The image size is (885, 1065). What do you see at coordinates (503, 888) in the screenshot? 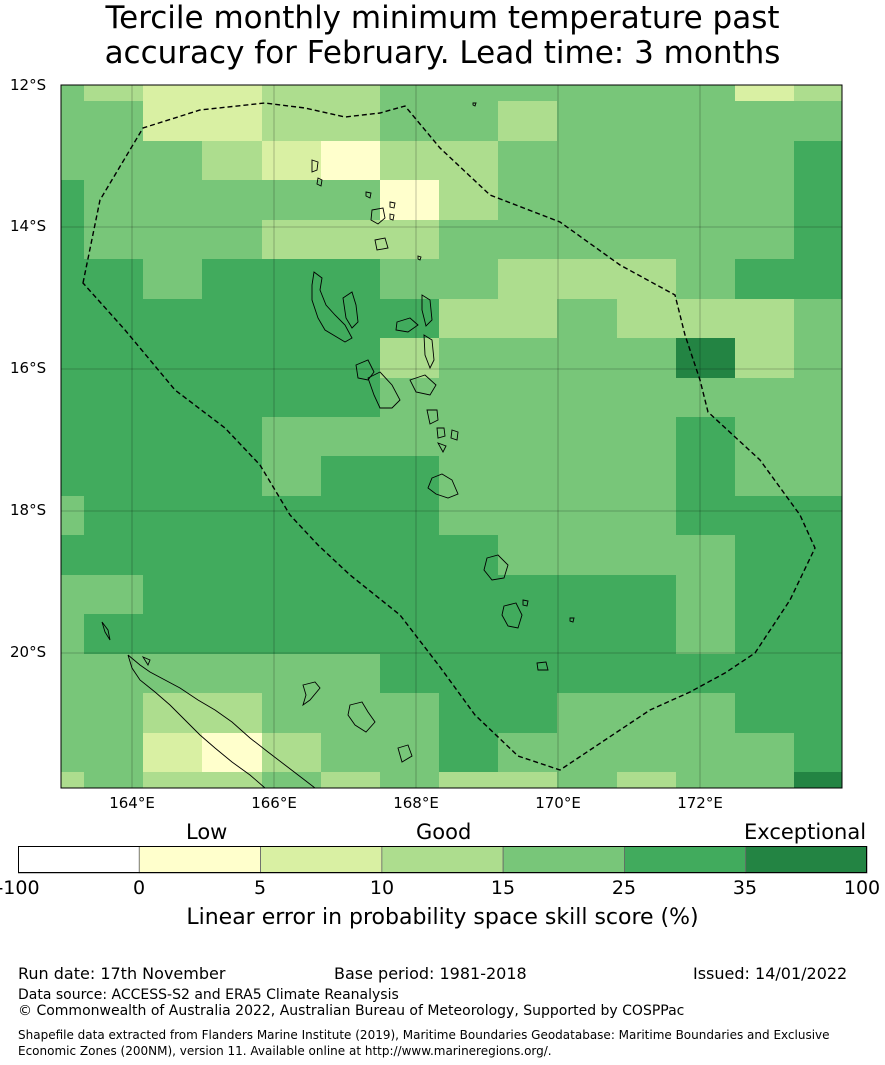
I see `colorbar-tick: 15` at bounding box center [503, 888].